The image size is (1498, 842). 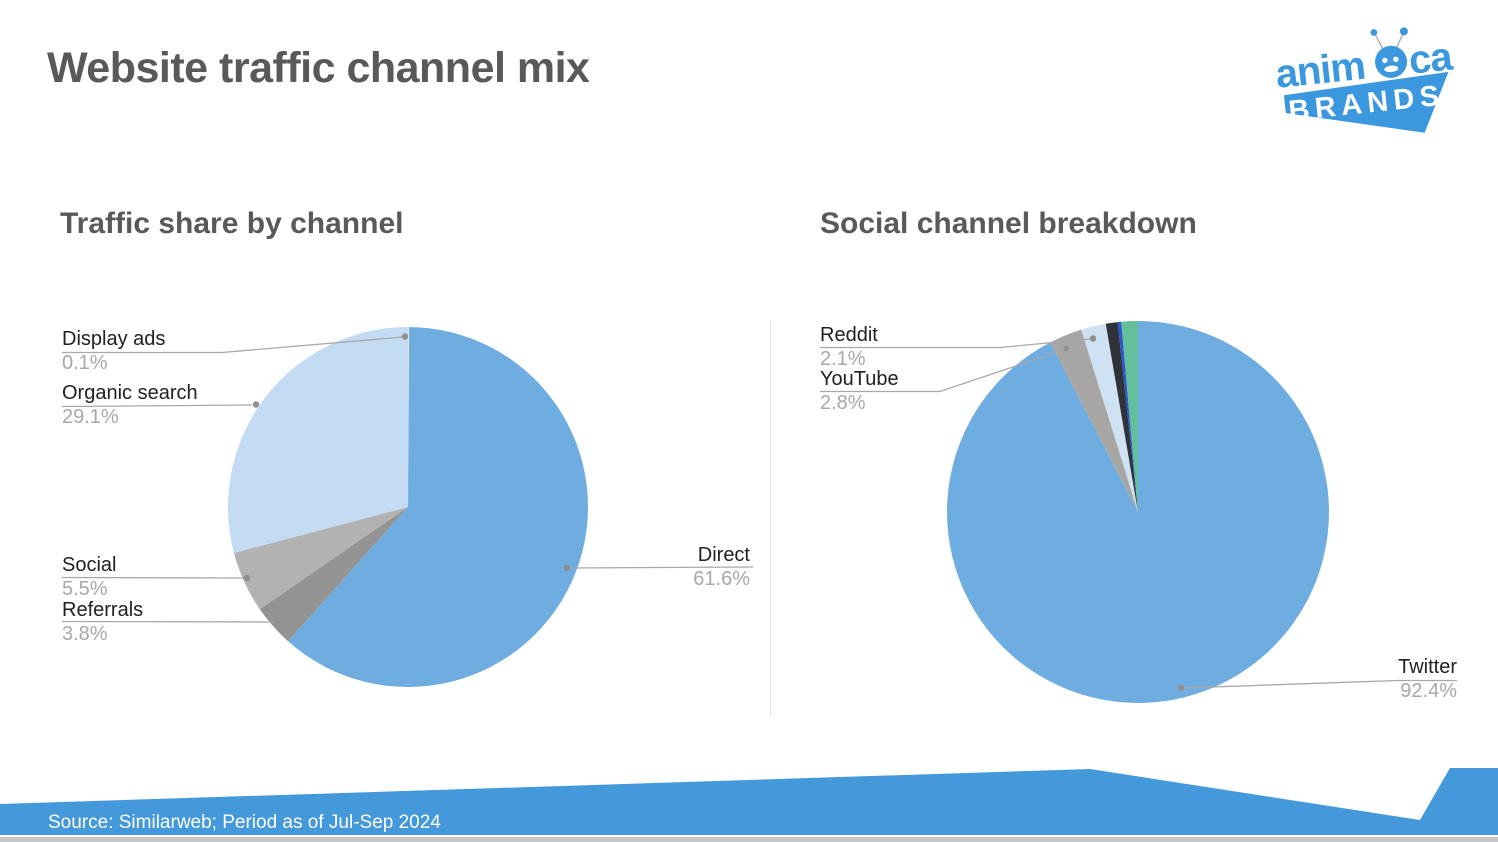 What do you see at coordinates (90, 417) in the screenshot?
I see `label-organic-search-pct: 29.1%` at bounding box center [90, 417].